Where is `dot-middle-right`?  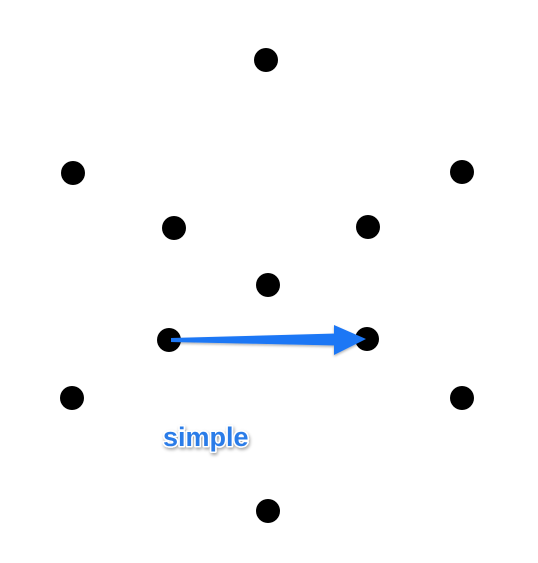 dot-middle-right is located at coordinates (367, 339).